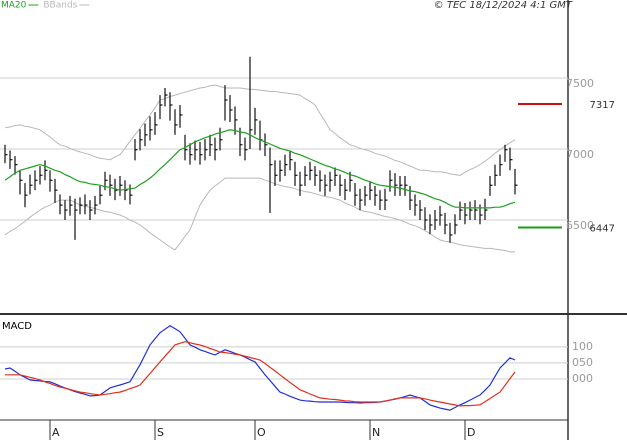 The height and width of the screenshot is (440, 627). I want to click on y-tick-label: 050, so click(582, 362).